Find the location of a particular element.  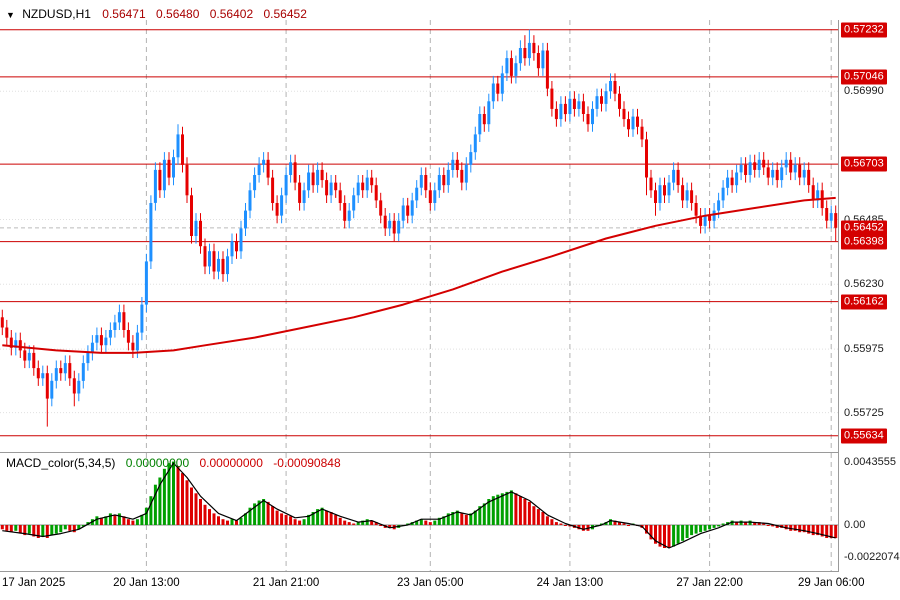

time-axis-label: 24 Jan 13:00 is located at coordinates (570, 583).